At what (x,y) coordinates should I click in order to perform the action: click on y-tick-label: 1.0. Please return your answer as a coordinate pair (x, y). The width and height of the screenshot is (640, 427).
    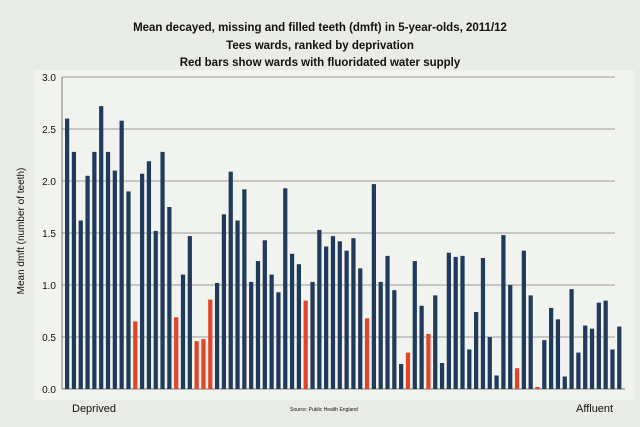
    Looking at the image, I should click on (49, 286).